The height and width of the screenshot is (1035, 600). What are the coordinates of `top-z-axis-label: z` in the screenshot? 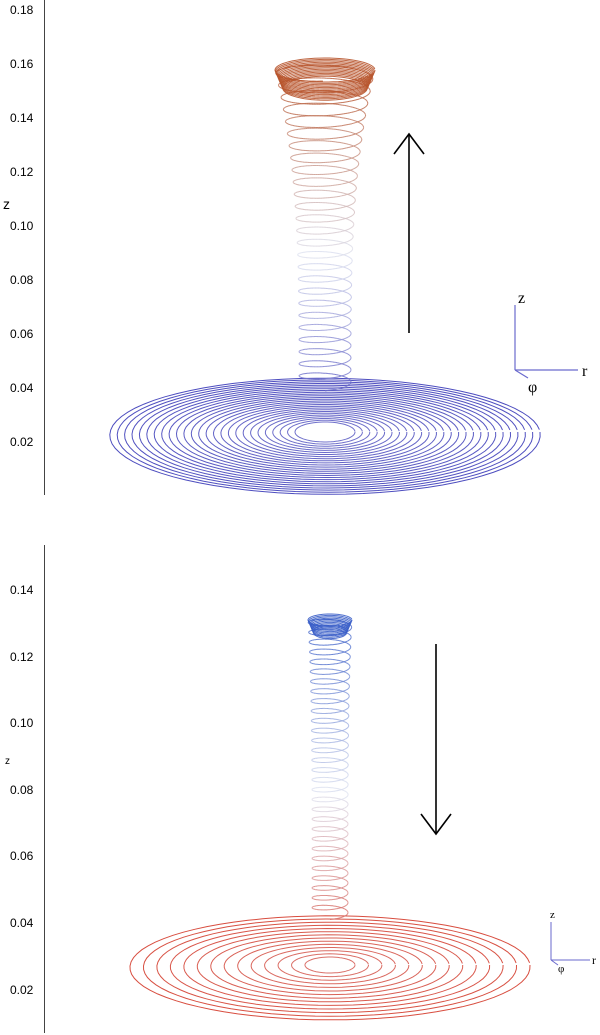 It's located at (6, 204).